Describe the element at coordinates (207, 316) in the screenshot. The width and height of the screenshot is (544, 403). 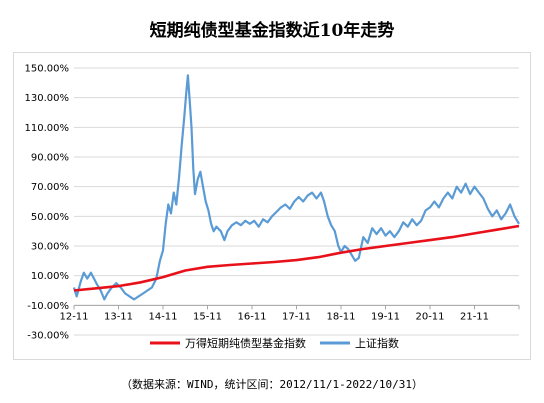
I see `x-tick-label: 15-11` at that location.